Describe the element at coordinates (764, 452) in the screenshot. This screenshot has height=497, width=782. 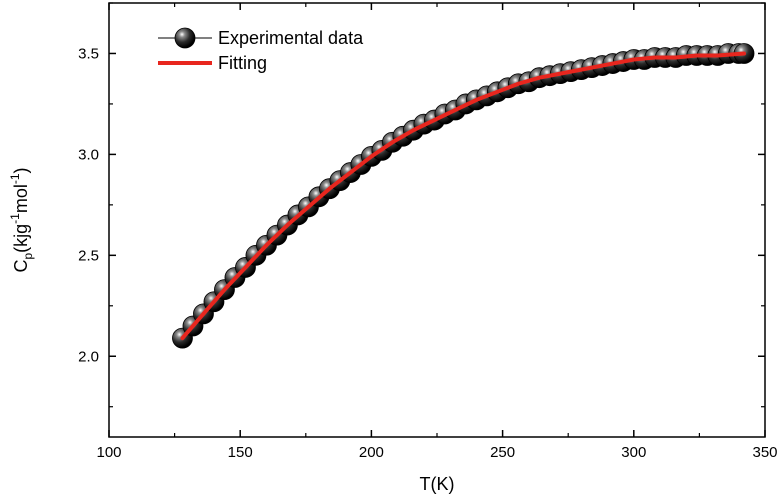
I see `x-tick-label: 350` at that location.